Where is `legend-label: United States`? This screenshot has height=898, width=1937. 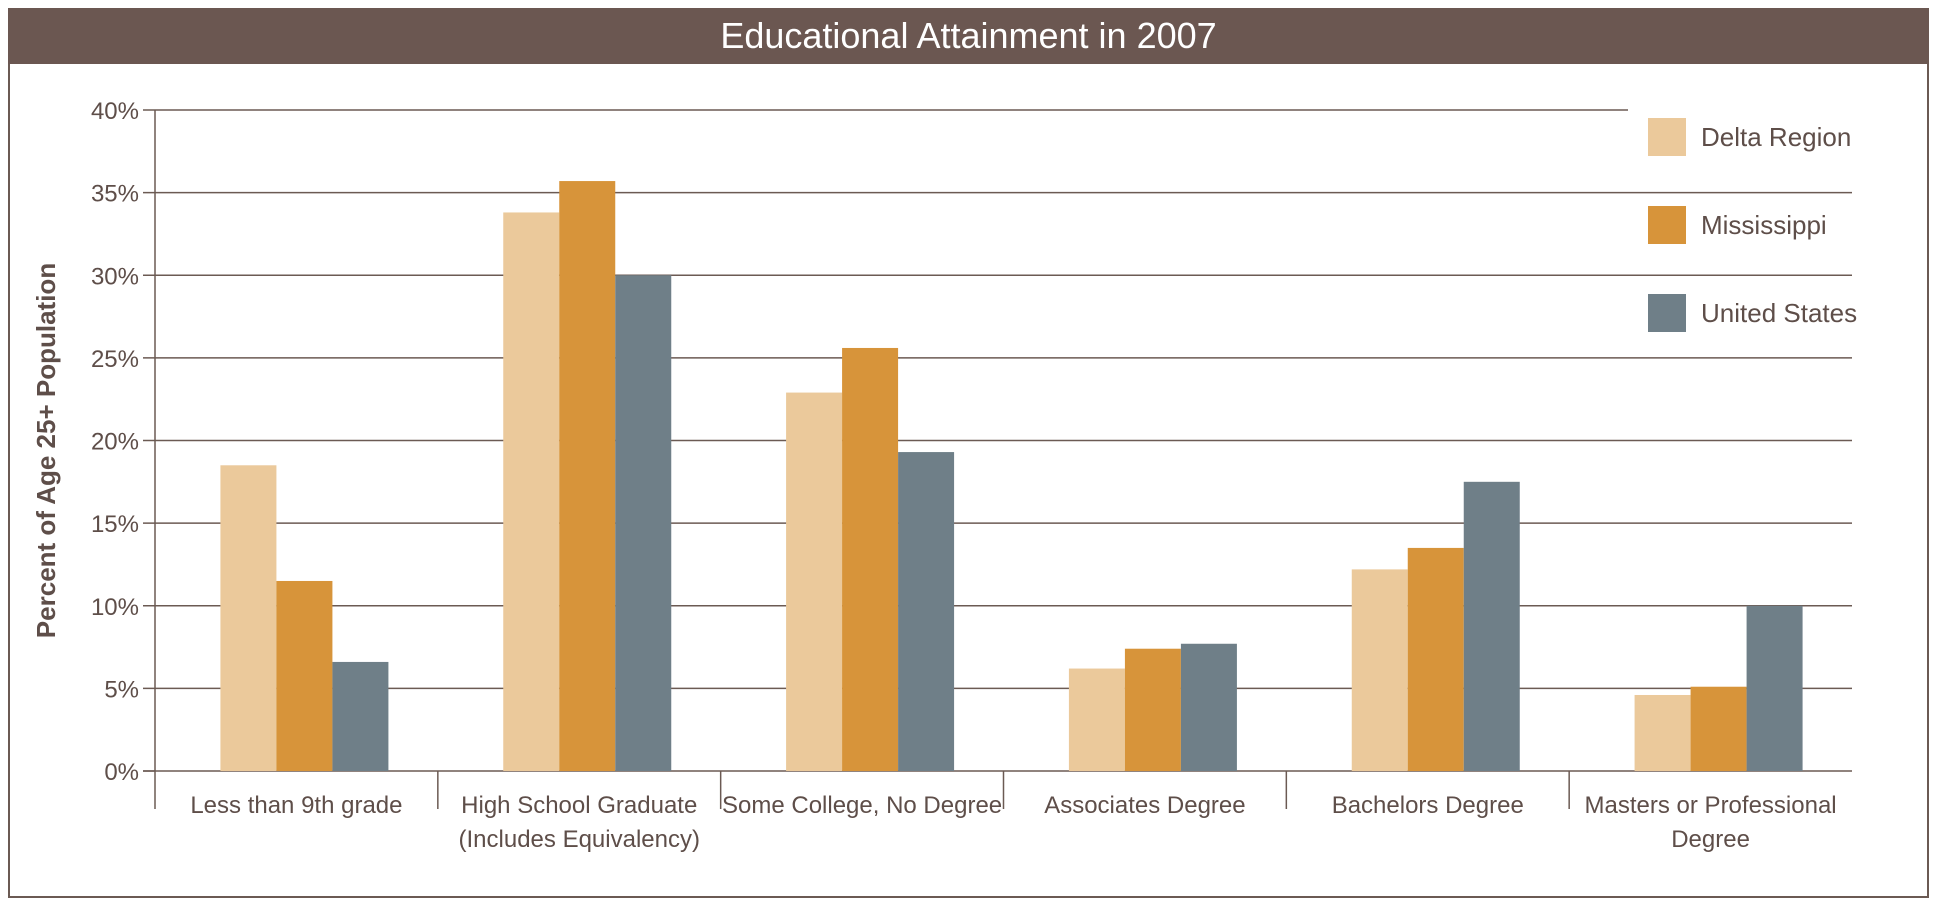
legend-label: United States is located at coordinates (1779, 313).